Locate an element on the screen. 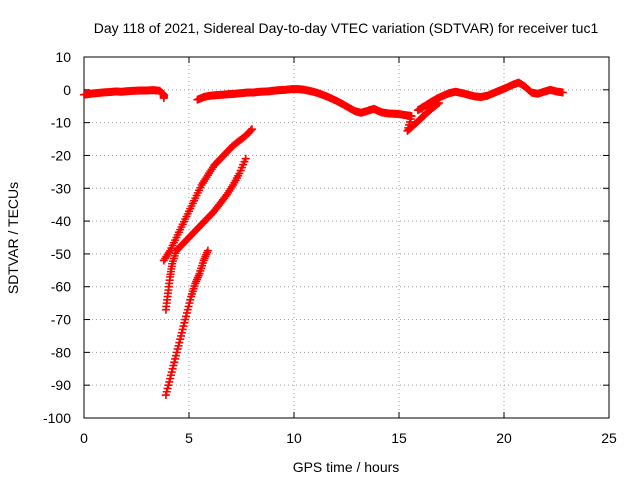 The image size is (640, 480). y-tick-label: -100 is located at coordinates (57, 418).